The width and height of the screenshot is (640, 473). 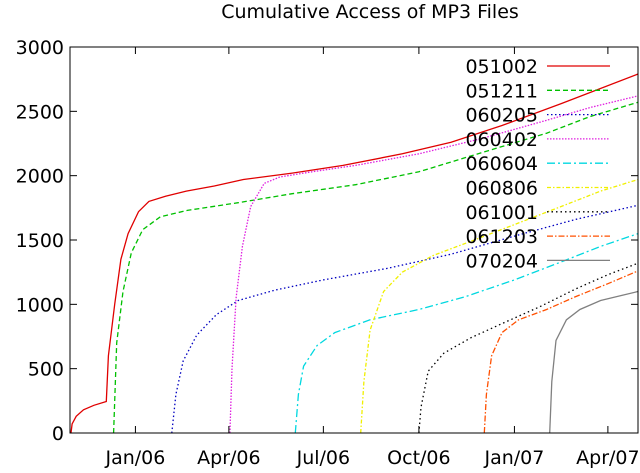 What do you see at coordinates (501, 67) in the screenshot?
I see `legend-label-051002: 051002` at bounding box center [501, 67].